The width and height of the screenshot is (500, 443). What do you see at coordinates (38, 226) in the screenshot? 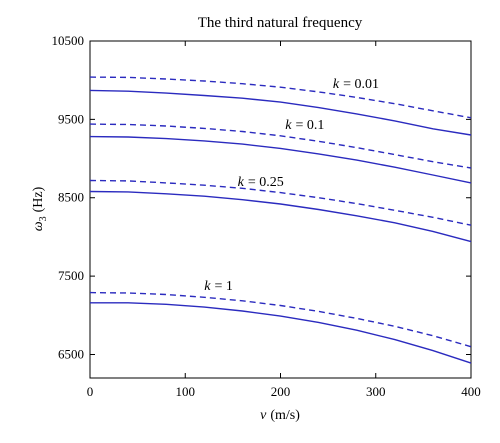
I see `y-axis-symbol: ω` at bounding box center [38, 226].